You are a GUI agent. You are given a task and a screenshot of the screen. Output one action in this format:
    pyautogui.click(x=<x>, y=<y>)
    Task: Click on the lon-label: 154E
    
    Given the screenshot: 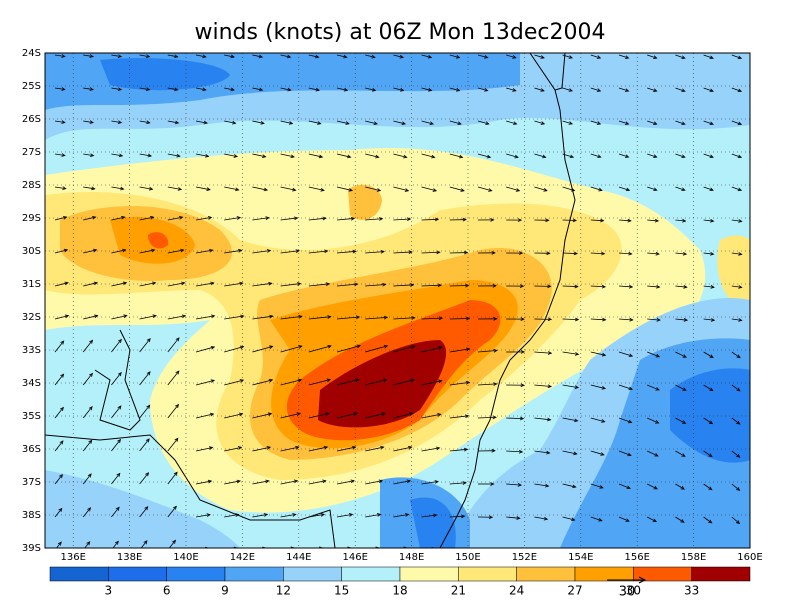 What is the action you would take?
    pyautogui.click(x=580, y=557)
    